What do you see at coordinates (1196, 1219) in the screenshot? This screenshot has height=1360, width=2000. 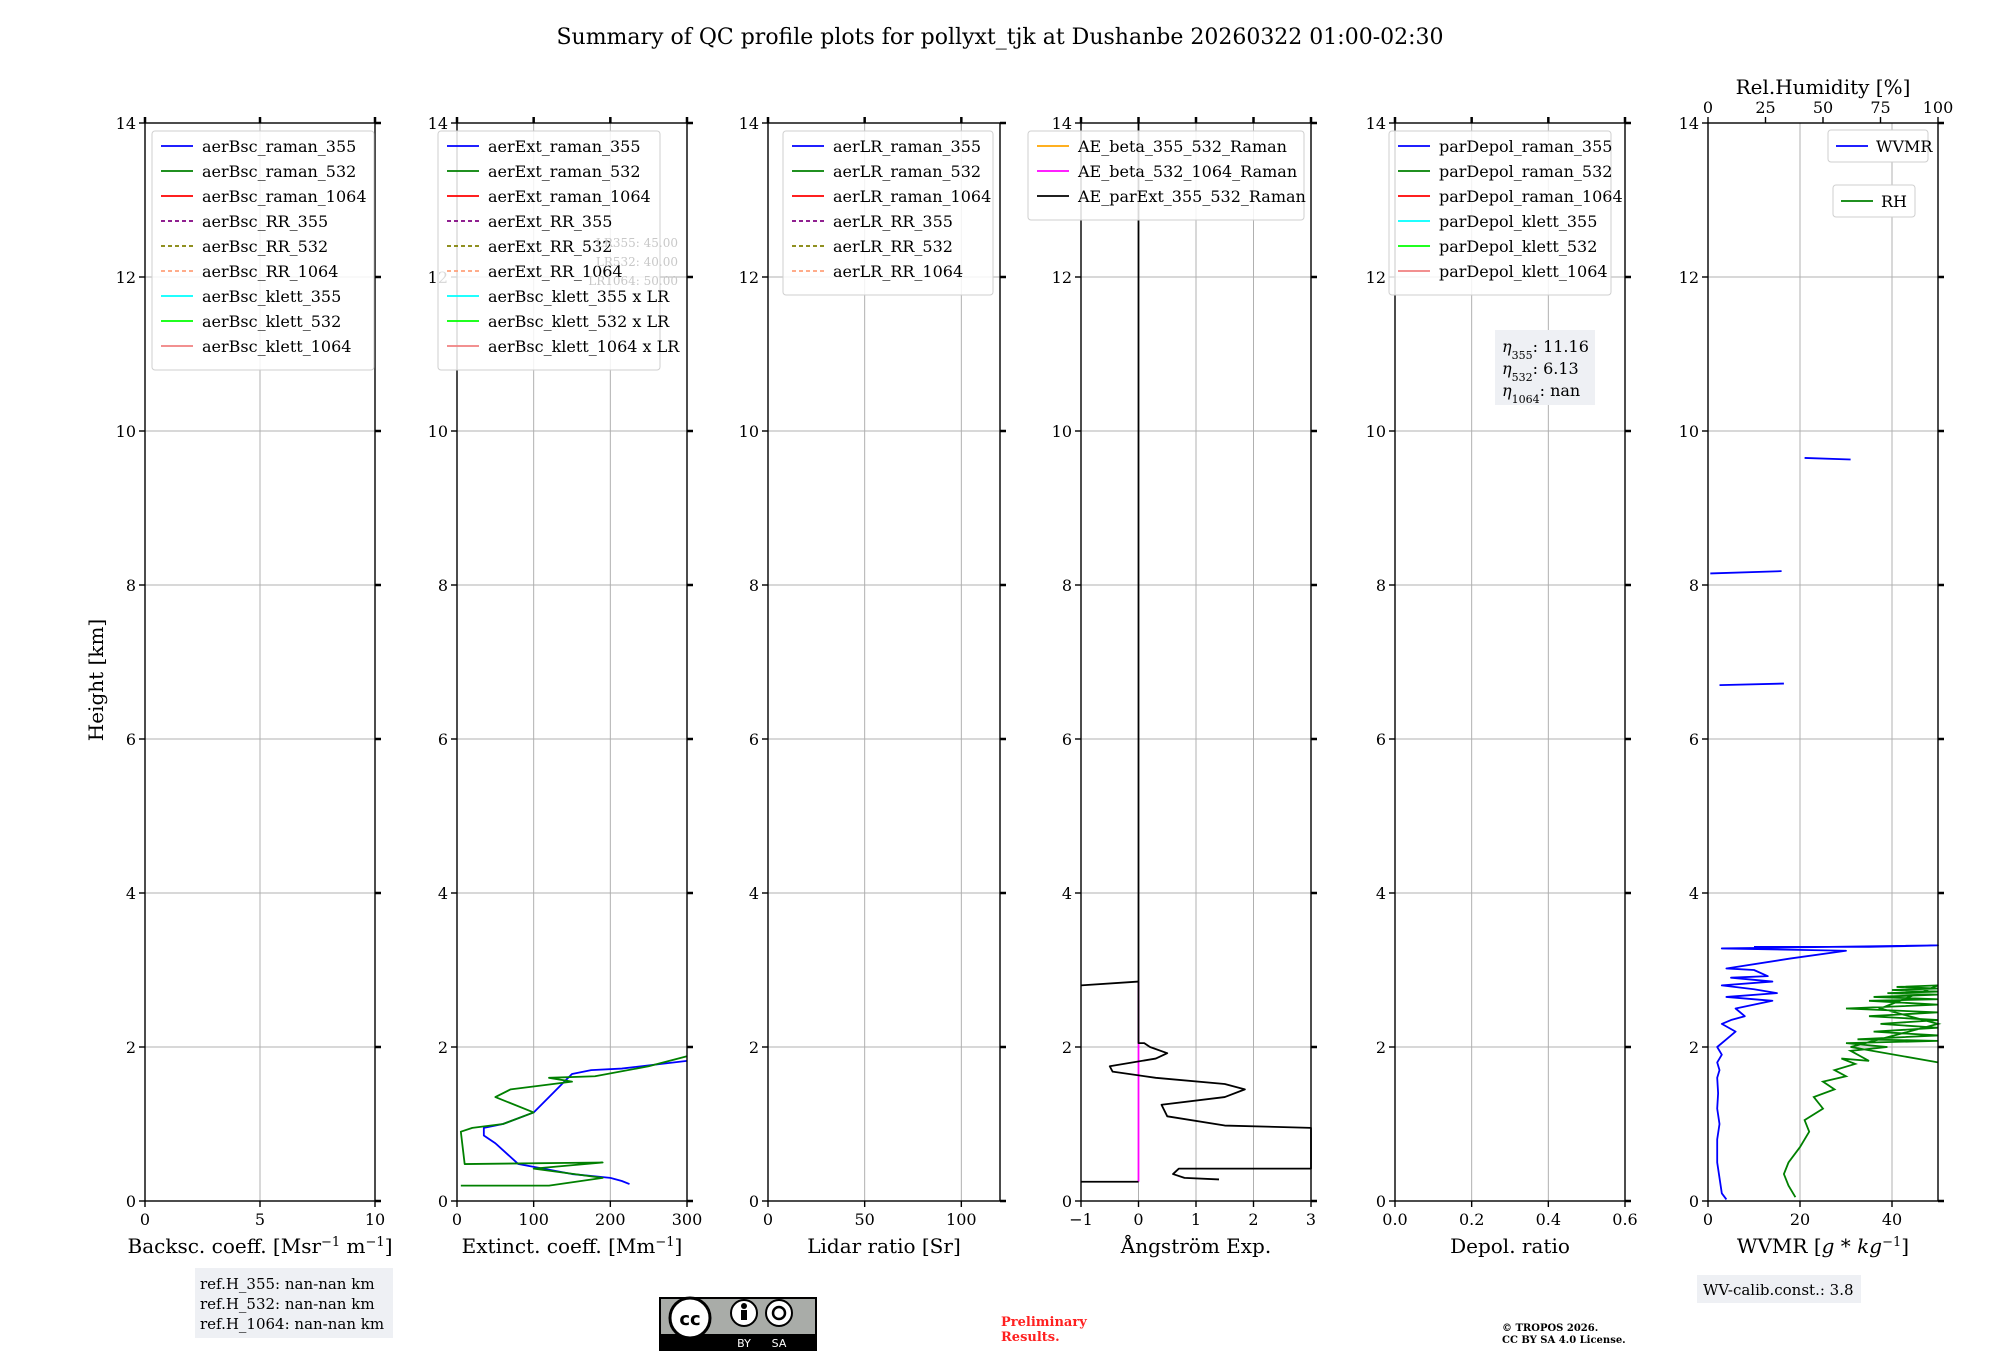 I see `x-tick-label: 1` at bounding box center [1196, 1219].